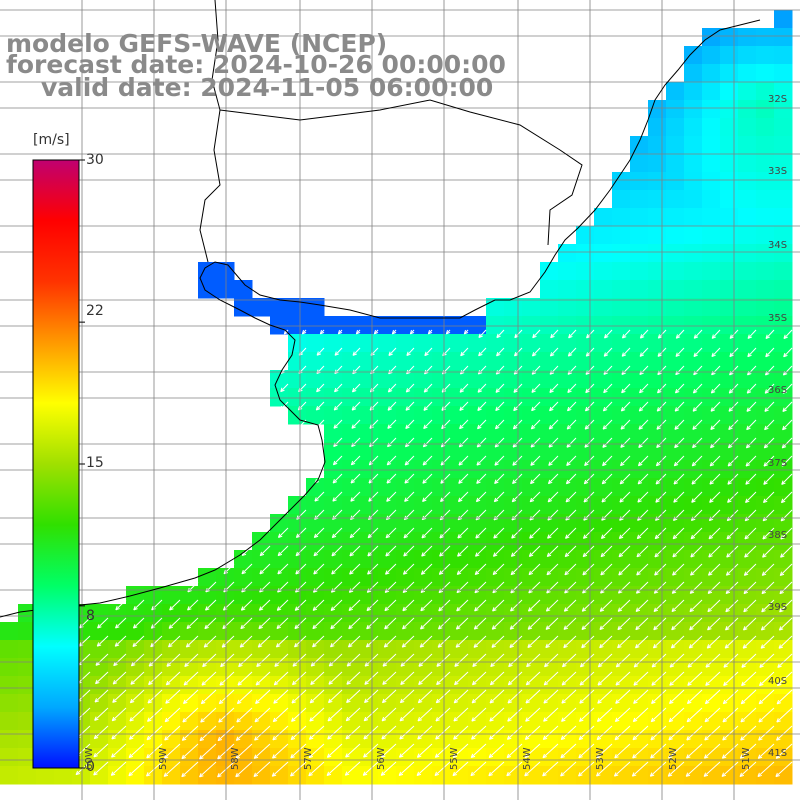  I want to click on lon-label: 55W, so click(454, 758).